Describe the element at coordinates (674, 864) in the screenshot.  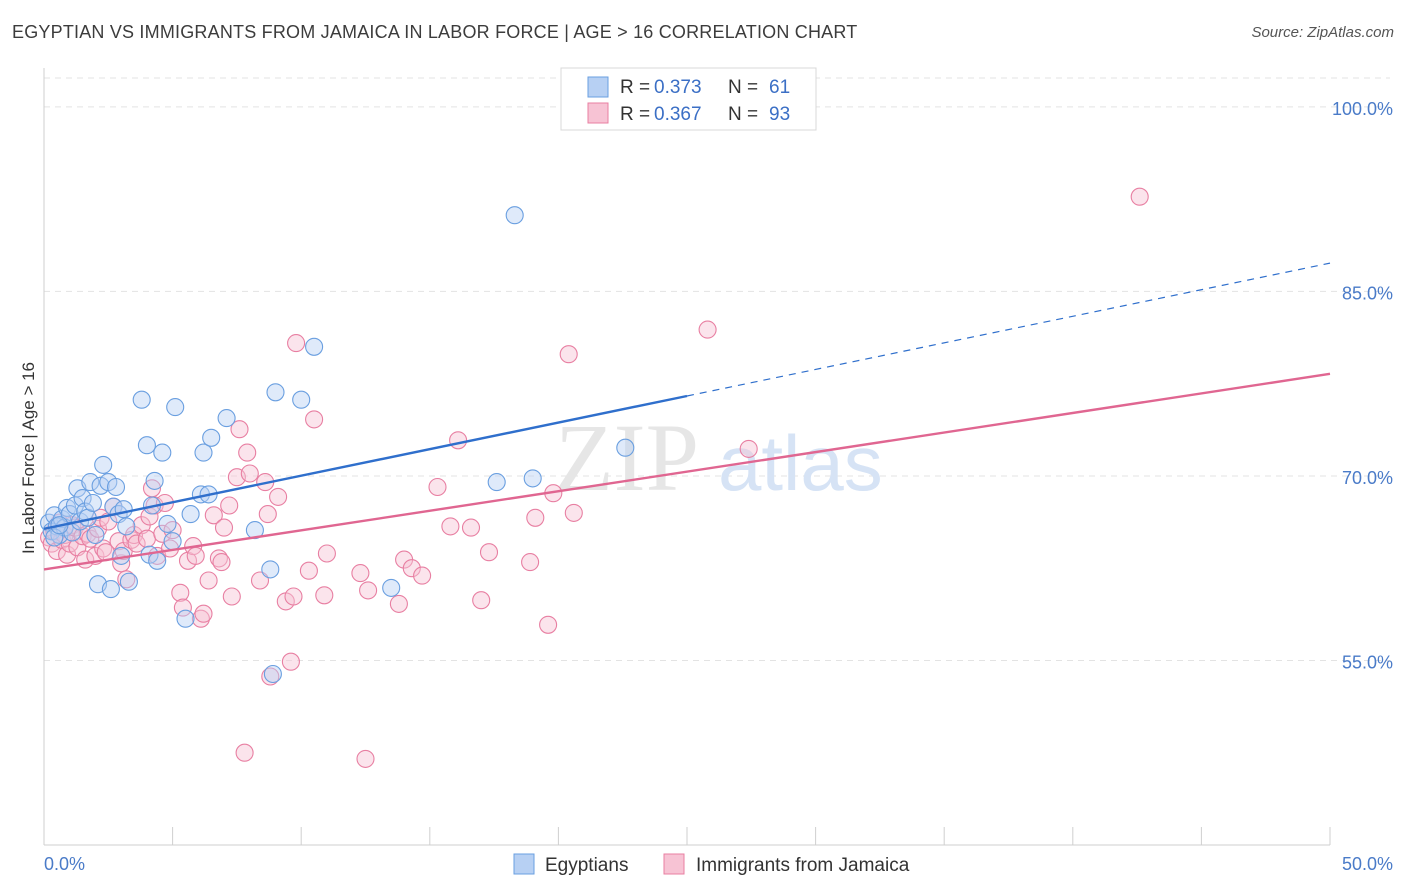
I see `bottom-legend-swatch-jamaica` at that location.